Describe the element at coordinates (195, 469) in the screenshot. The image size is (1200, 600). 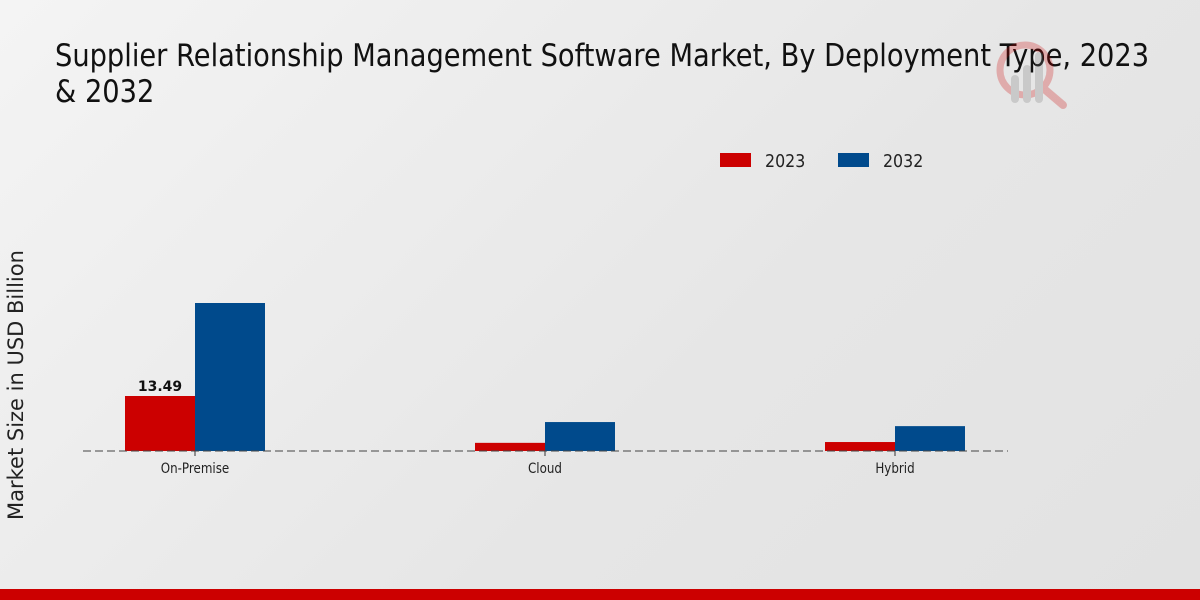
I see `x-tick-label: On-Premise` at that location.